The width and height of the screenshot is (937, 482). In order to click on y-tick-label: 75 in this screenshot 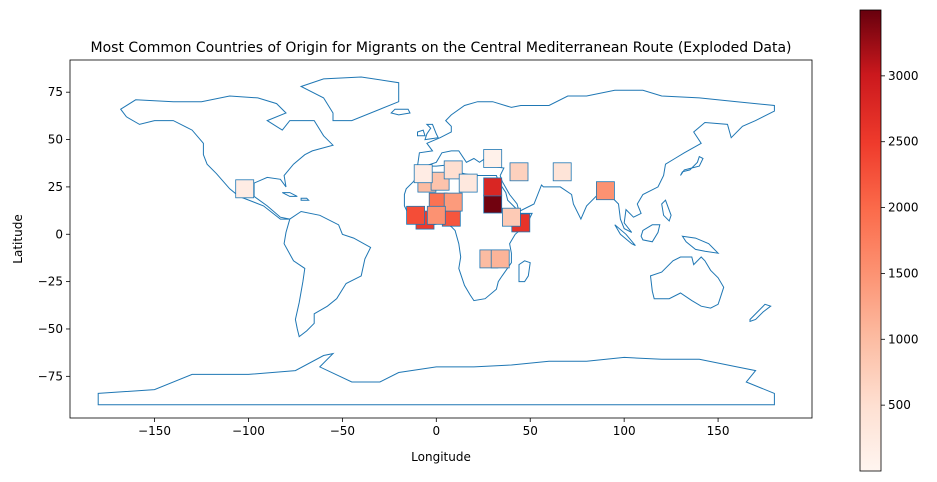, I will do `click(55, 92)`.